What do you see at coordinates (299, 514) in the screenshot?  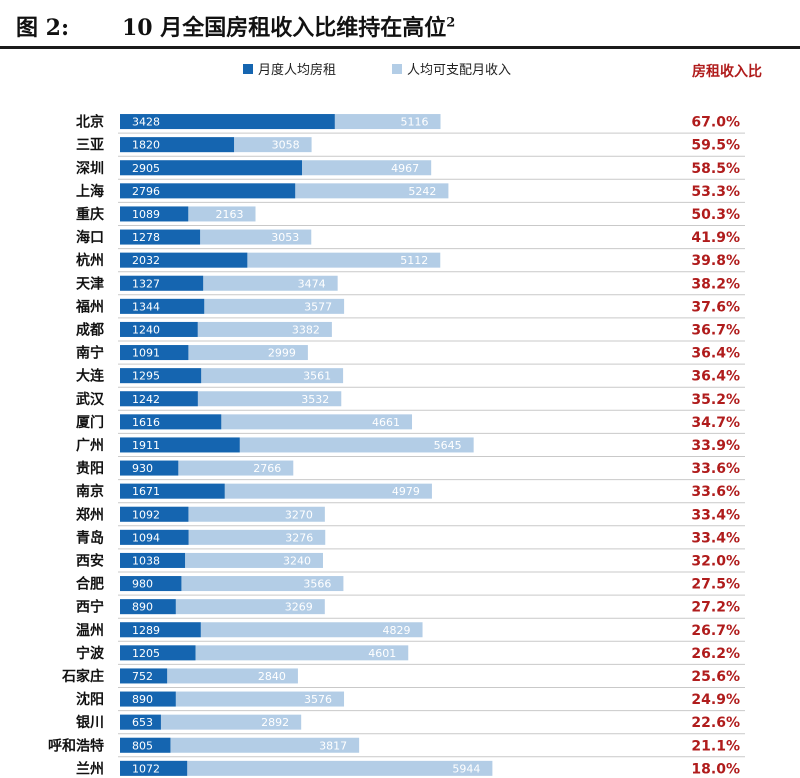 I see `income-value-label: 3270` at bounding box center [299, 514].